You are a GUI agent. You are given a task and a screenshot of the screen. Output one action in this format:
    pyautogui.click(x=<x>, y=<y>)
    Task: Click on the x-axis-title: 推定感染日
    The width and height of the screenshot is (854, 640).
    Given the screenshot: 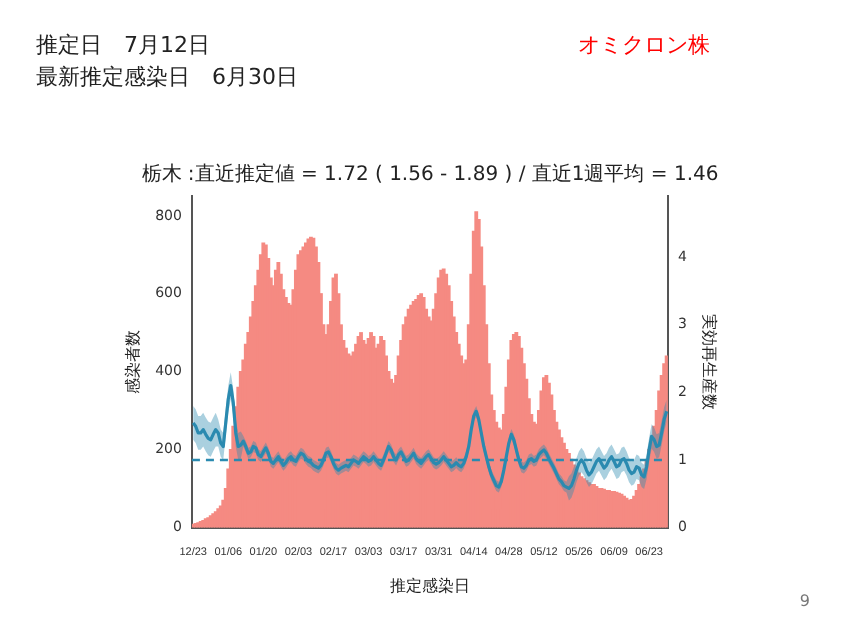 What is the action you would take?
    pyautogui.click(x=429, y=585)
    